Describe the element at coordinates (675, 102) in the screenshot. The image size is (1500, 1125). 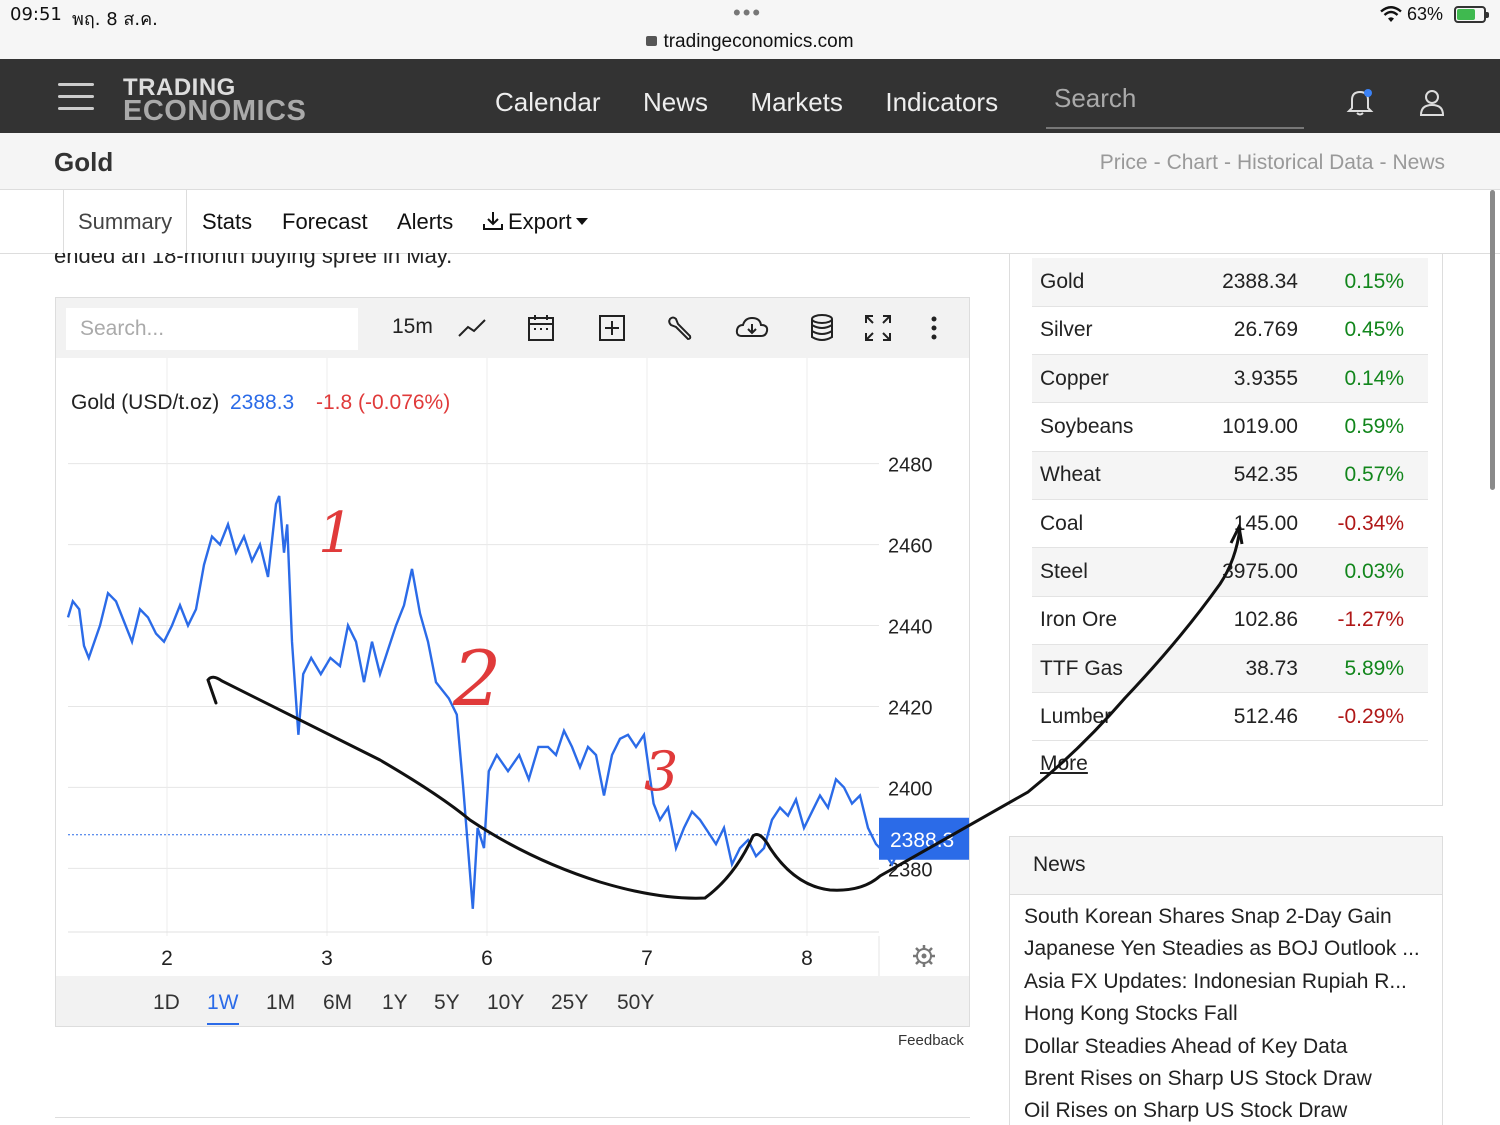
I see `nav-news: News` at that location.